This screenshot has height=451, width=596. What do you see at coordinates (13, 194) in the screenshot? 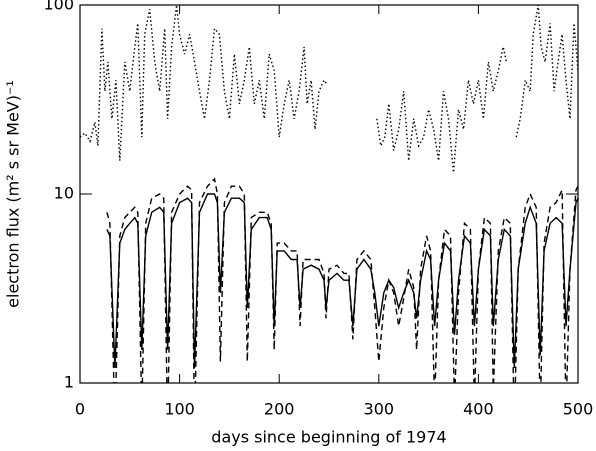
I see `y-axis-label: electron flux (m² s sr MeV)⁻¹` at bounding box center [13, 194].